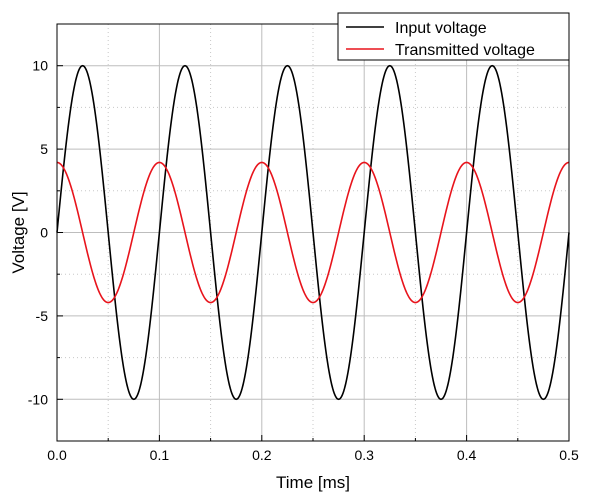 Image resolution: width=600 pixels, height=501 pixels. I want to click on legend-label-input-voltage: Input voltage, so click(441, 28).